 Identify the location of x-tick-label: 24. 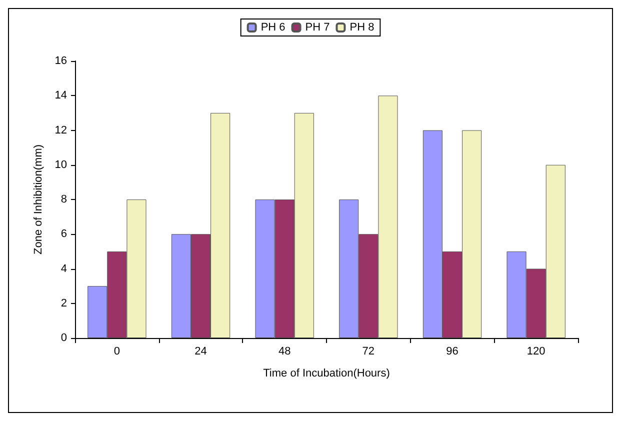
(200, 352).